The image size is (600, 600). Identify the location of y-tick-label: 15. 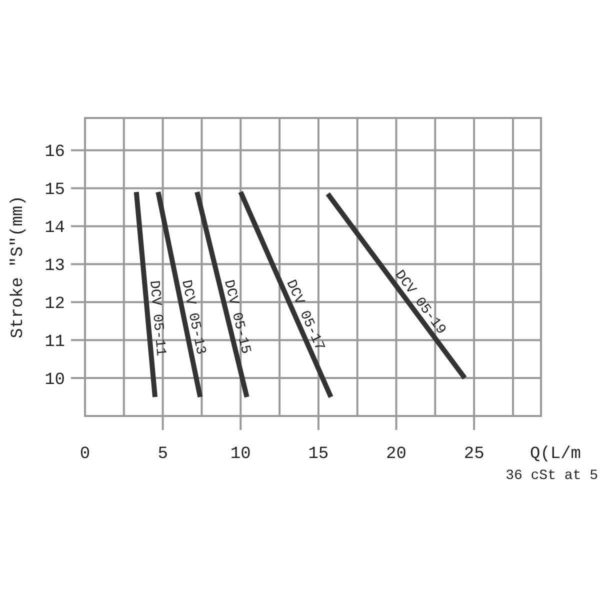
(54, 190).